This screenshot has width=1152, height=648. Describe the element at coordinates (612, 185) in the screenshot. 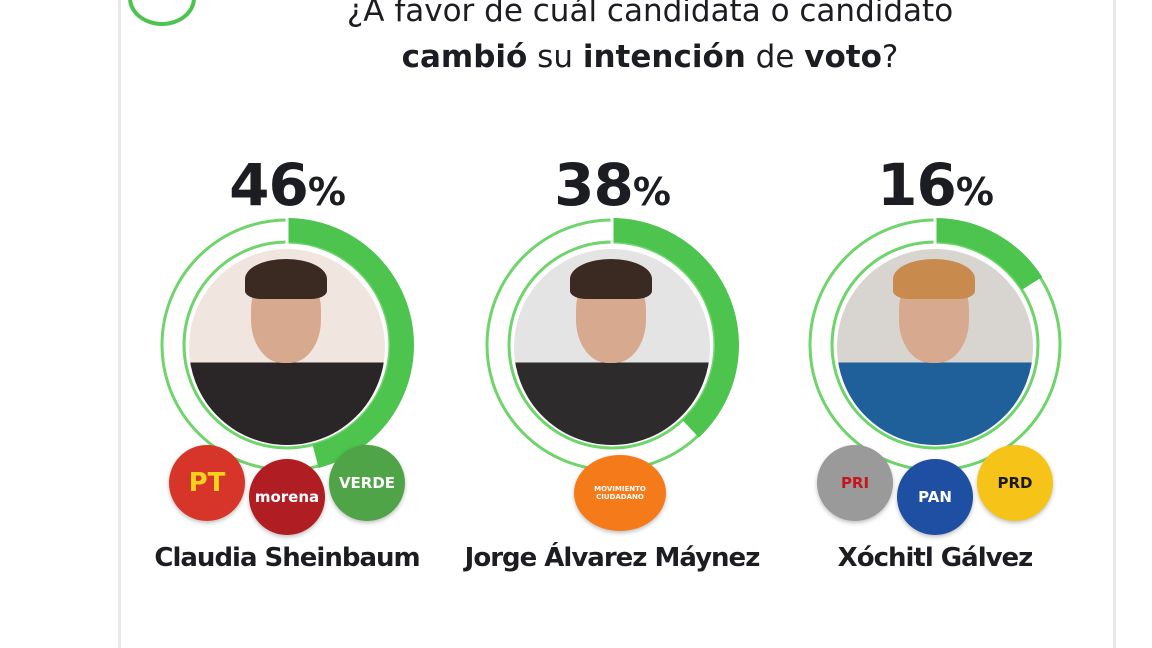

I see `percentage-label: 38%` at that location.